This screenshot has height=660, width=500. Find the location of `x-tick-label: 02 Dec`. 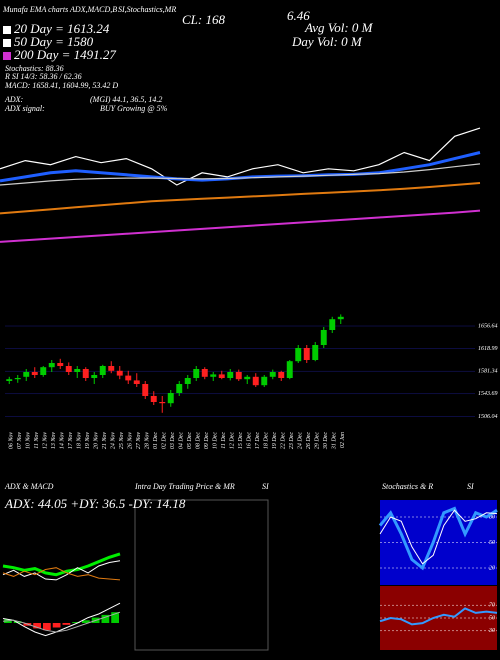

x-tick-label: 02 Dec is located at coordinates (165, 440).